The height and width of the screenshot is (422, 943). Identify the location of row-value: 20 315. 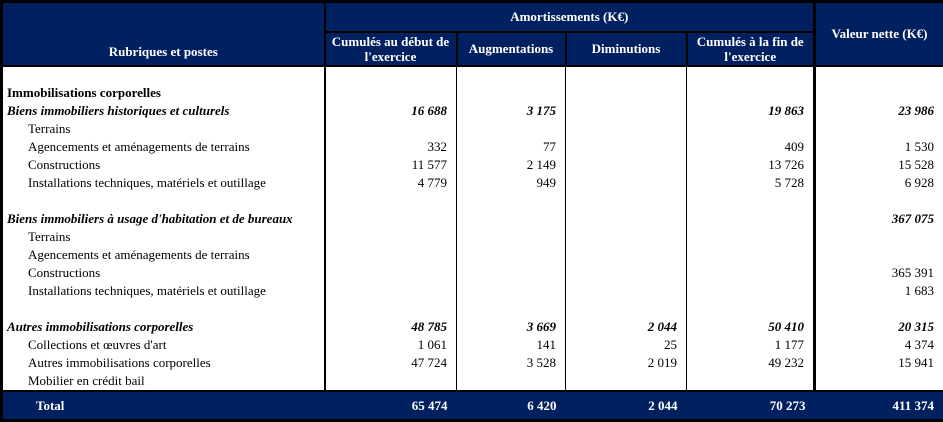
(879, 327).